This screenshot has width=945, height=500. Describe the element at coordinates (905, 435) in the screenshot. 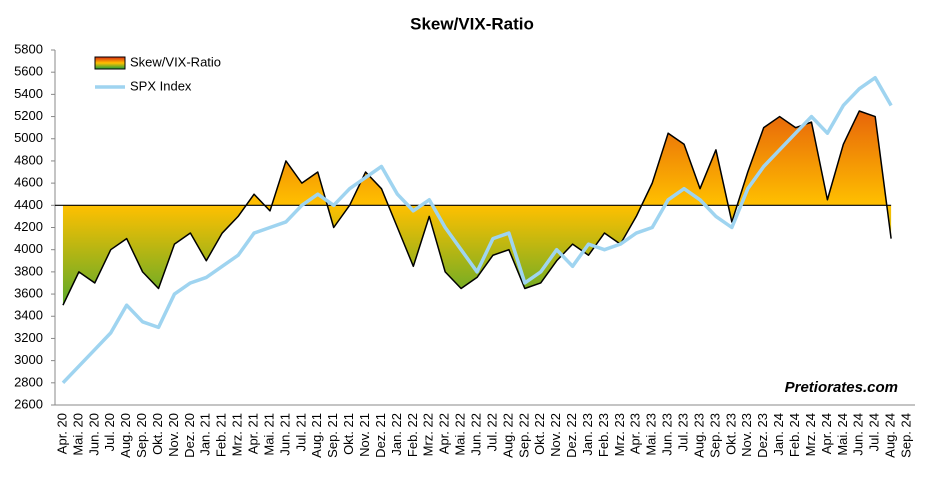

I see `x-tick-label: Sep. 24` at that location.